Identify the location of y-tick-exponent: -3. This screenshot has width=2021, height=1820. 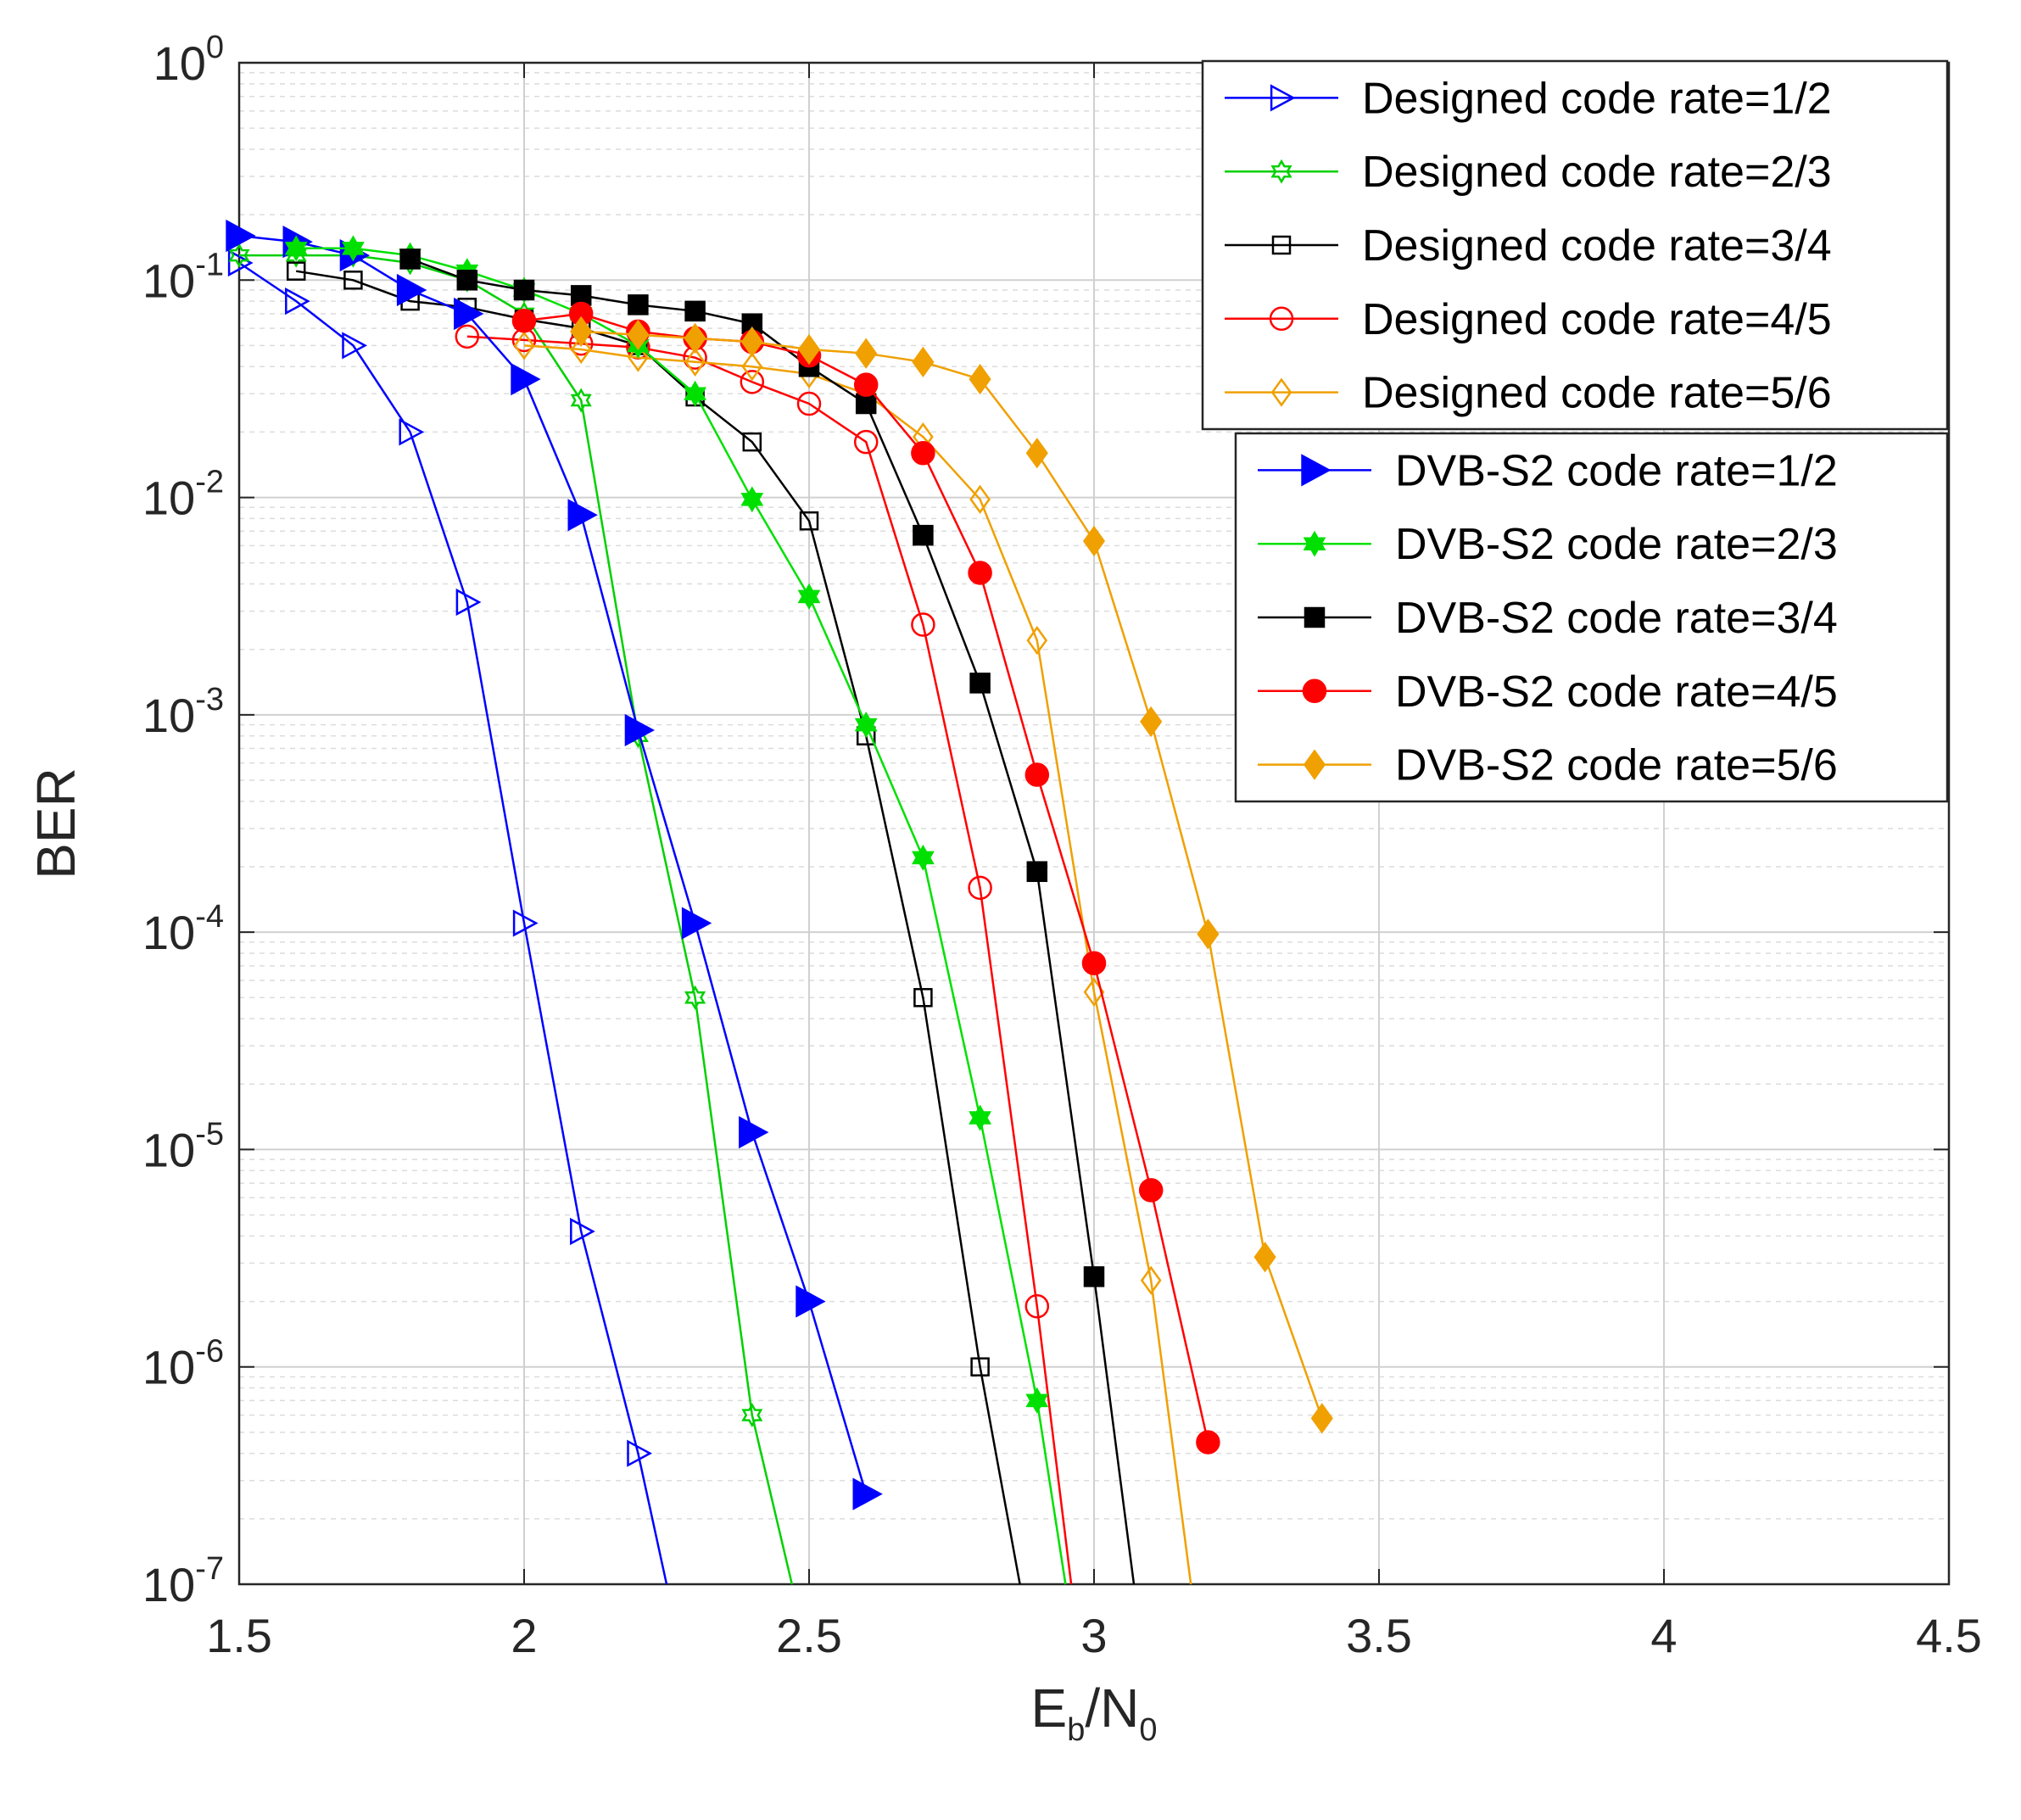
(210, 699).